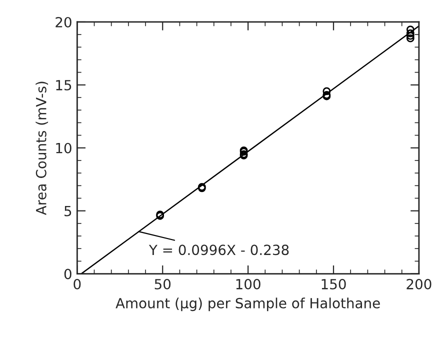 The width and height of the screenshot is (441, 338). What do you see at coordinates (334, 284) in the screenshot?
I see `x-tick-label: 150` at bounding box center [334, 284].